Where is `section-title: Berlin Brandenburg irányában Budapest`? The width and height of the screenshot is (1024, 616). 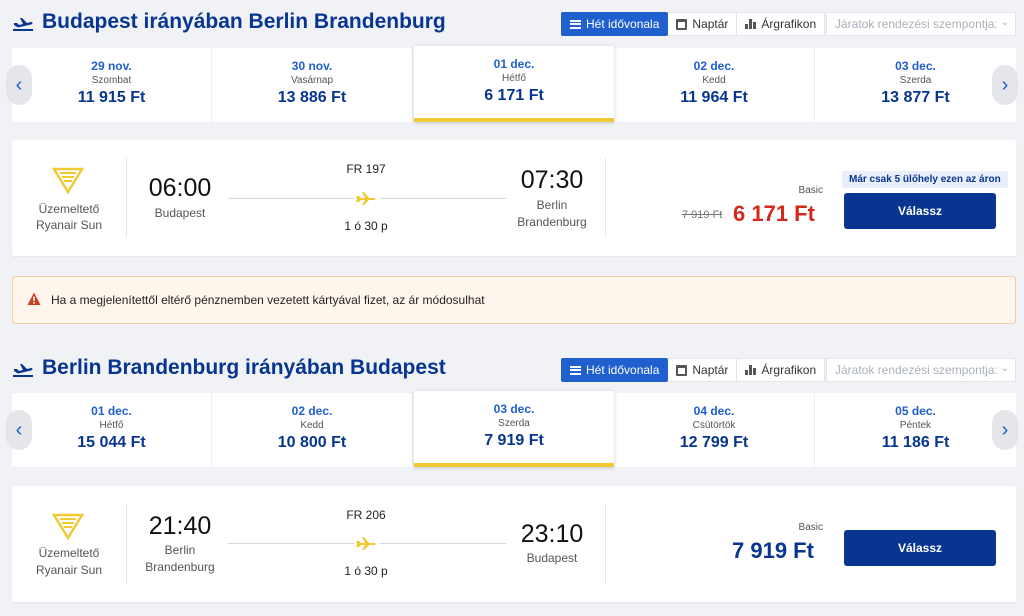
section-title: Berlin Brandenburg irányában Budapest is located at coordinates (244, 367).